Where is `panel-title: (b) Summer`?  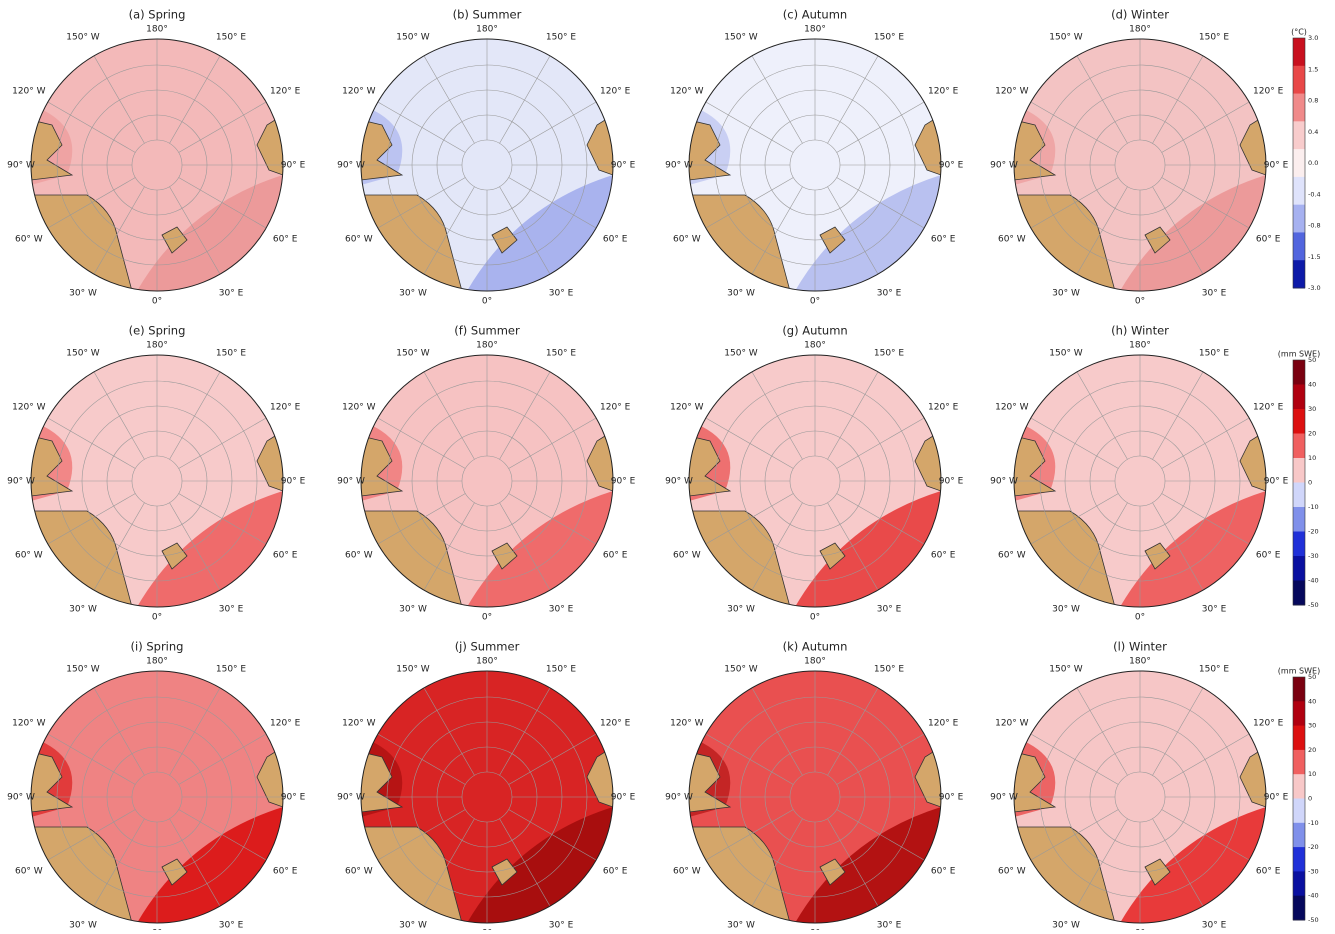 panel-title: (b) Summer is located at coordinates (487, 15).